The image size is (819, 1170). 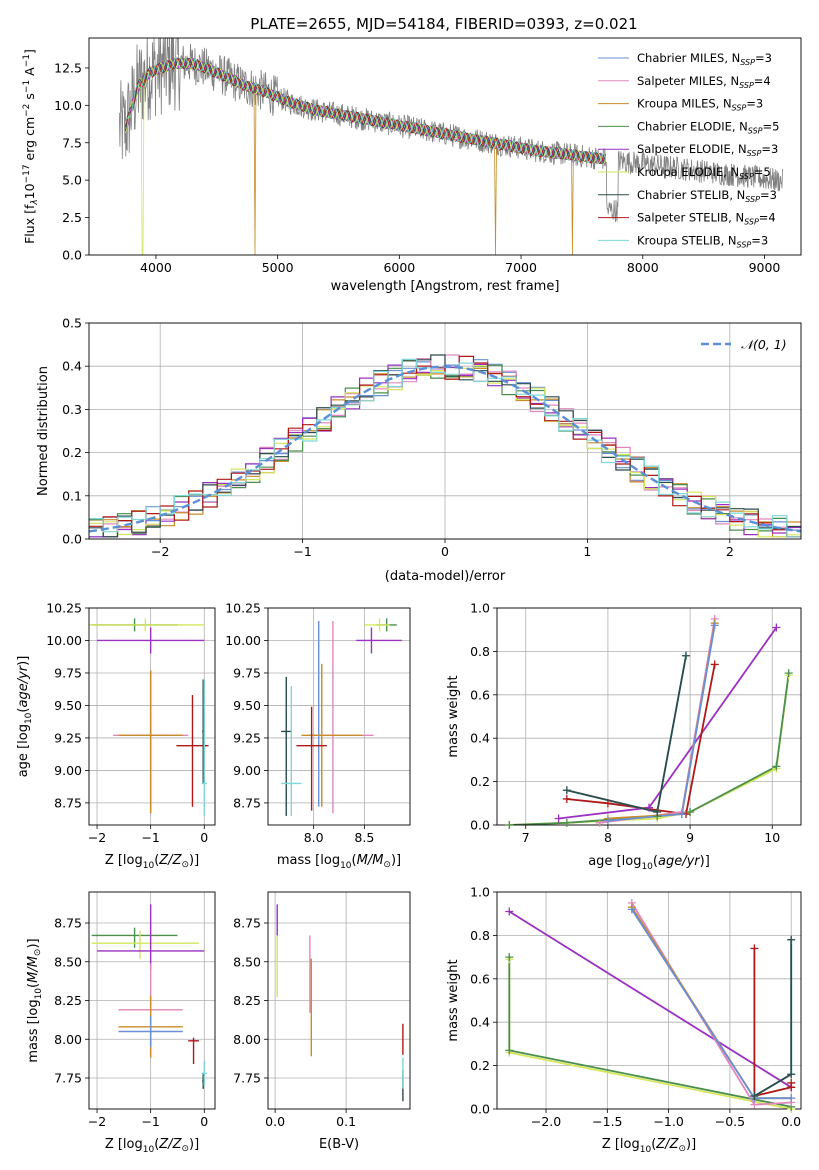 I want to click on x-tick-label: 0.0, so click(x=791, y=1121).